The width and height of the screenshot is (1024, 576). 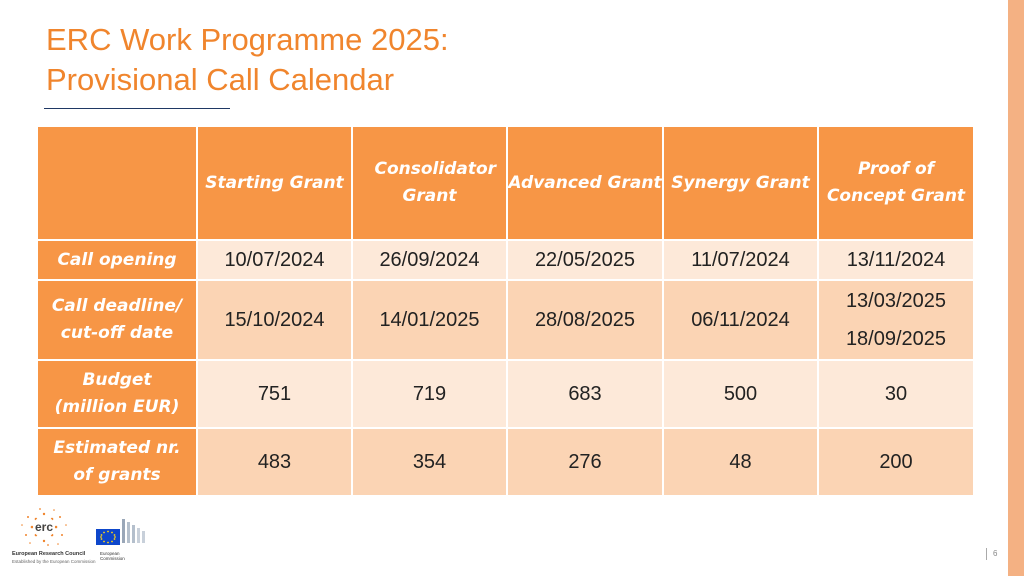 What do you see at coordinates (220, 79) in the screenshot?
I see `title-line-2: Provisional Call Calendar` at bounding box center [220, 79].